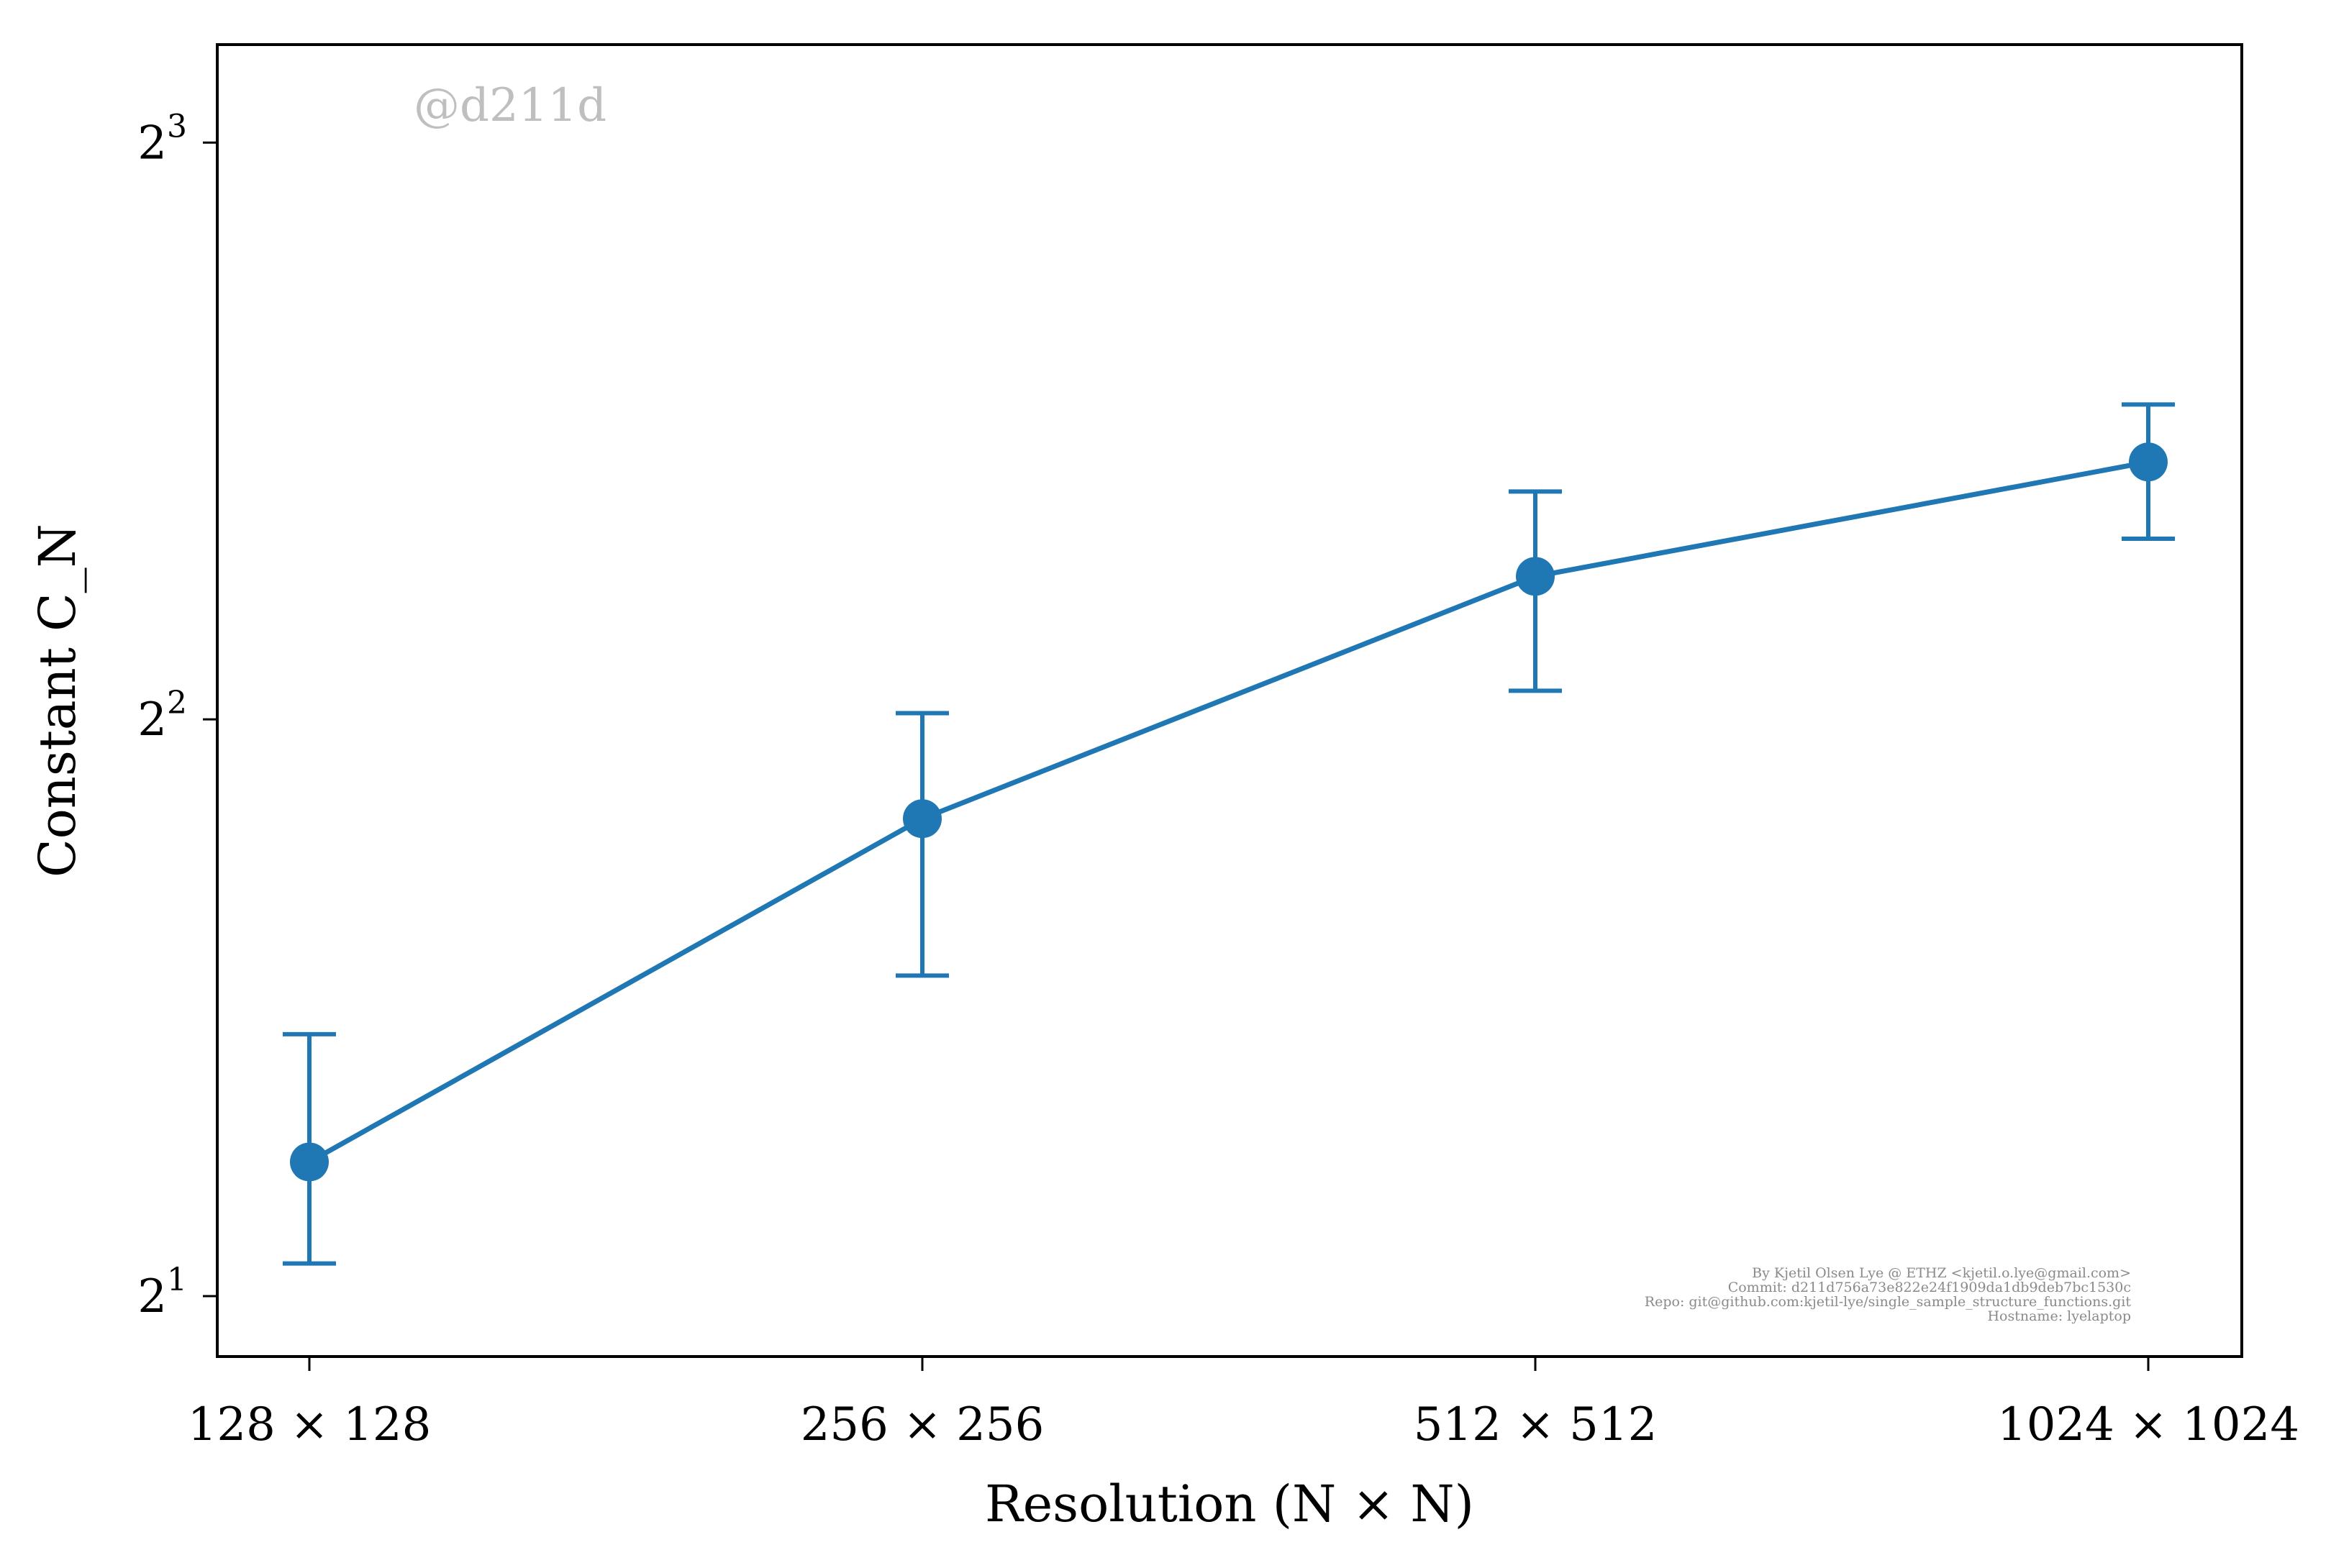  Describe the element at coordinates (2148, 1425) in the screenshot. I see `x-tick-label: 1024 × 1024` at that location.